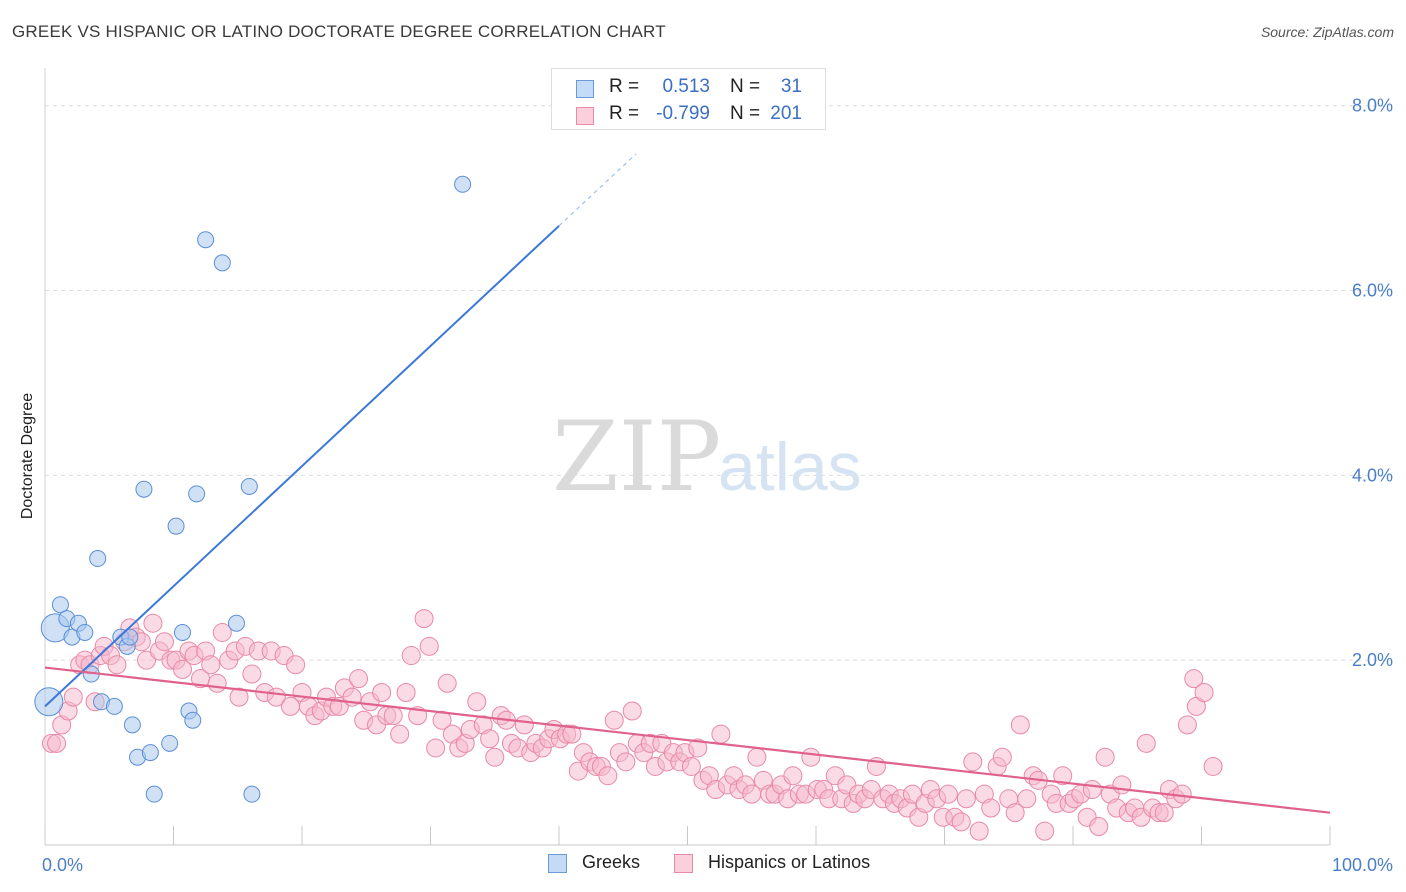 The image size is (1406, 892). What do you see at coordinates (790, 467) in the screenshot?
I see `watermark-atlas: atlas` at bounding box center [790, 467].